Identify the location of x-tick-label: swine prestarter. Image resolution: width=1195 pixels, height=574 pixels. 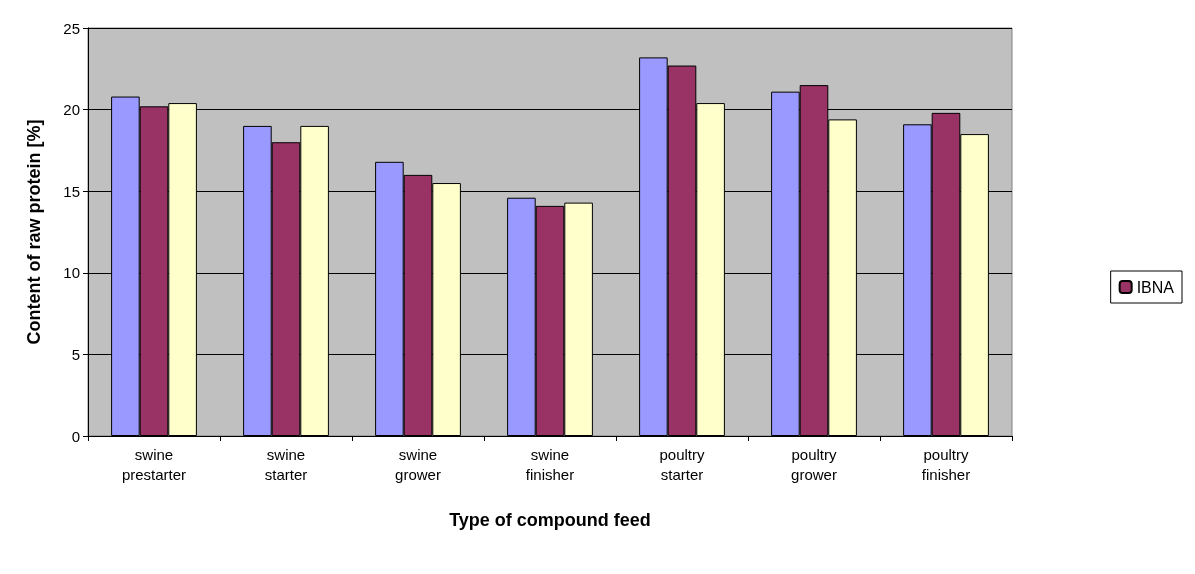
(154, 464).